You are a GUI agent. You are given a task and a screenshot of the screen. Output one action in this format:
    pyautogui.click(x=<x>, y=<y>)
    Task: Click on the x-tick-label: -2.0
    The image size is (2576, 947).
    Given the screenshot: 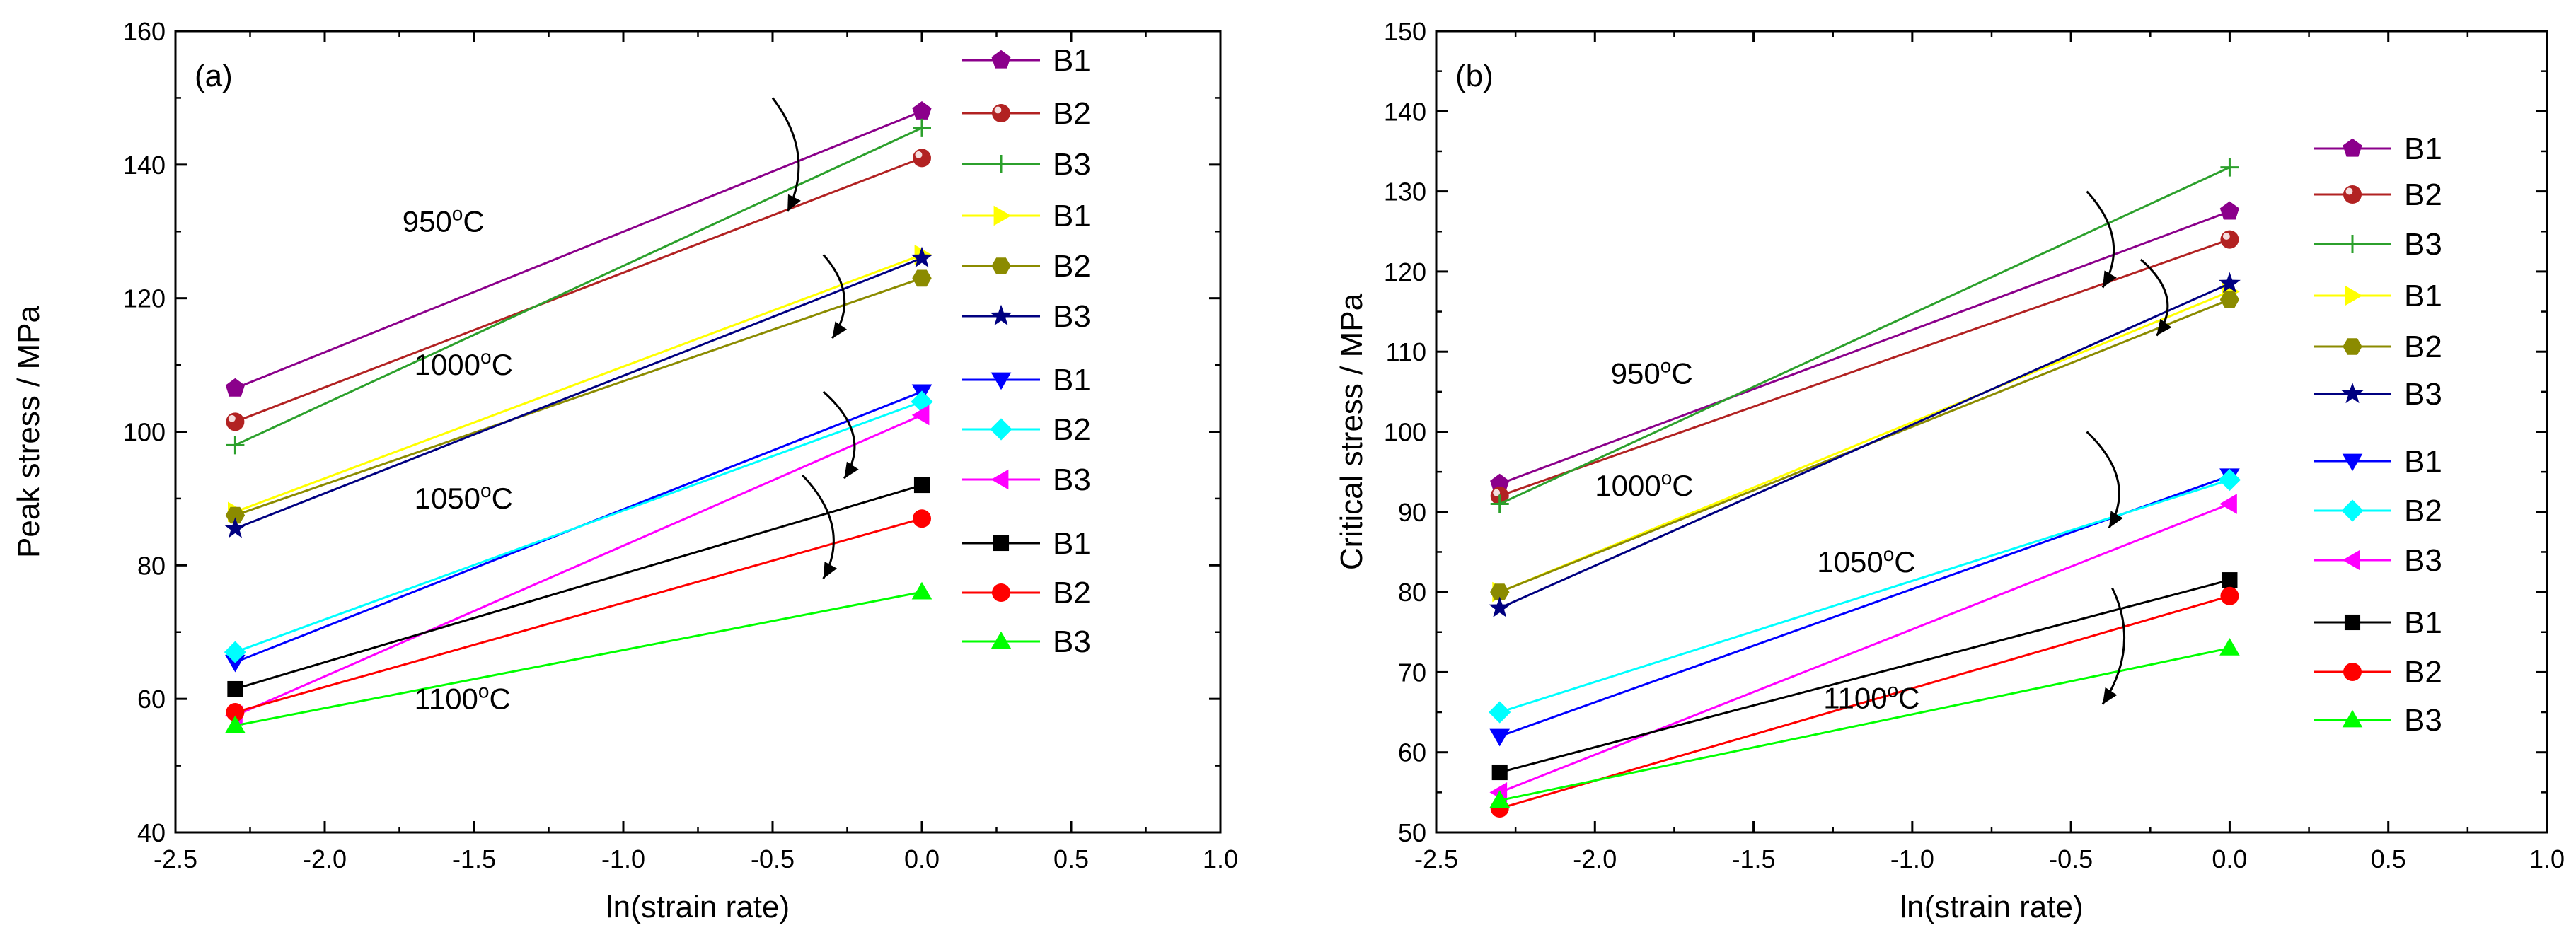 What is the action you would take?
    pyautogui.click(x=1595, y=858)
    